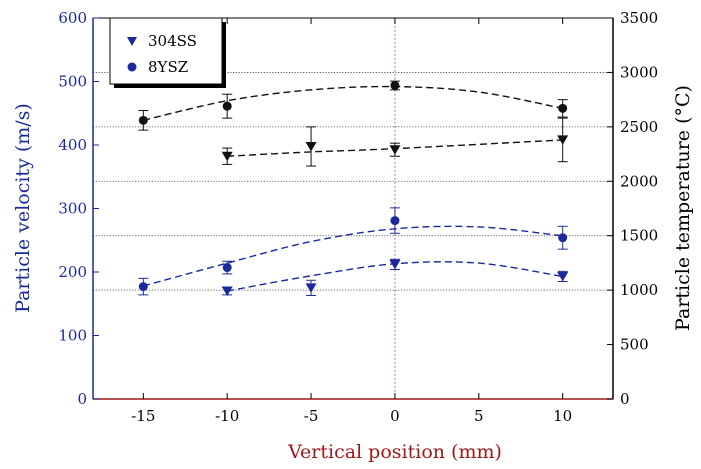  Describe the element at coordinates (353, 256) in the screenshot. I see `fit-curve-velocity-8ysz` at that location.